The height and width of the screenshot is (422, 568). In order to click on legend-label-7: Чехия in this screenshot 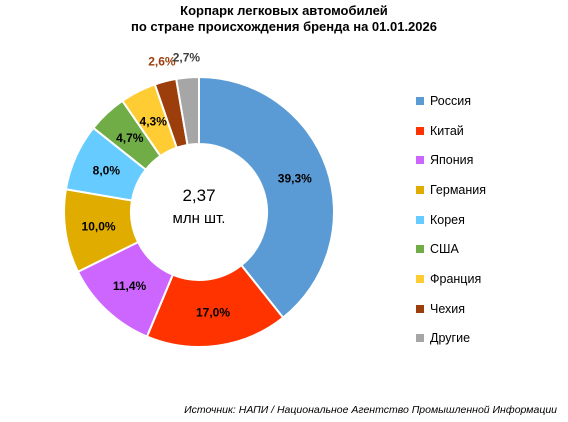, I will do `click(448, 308)`.